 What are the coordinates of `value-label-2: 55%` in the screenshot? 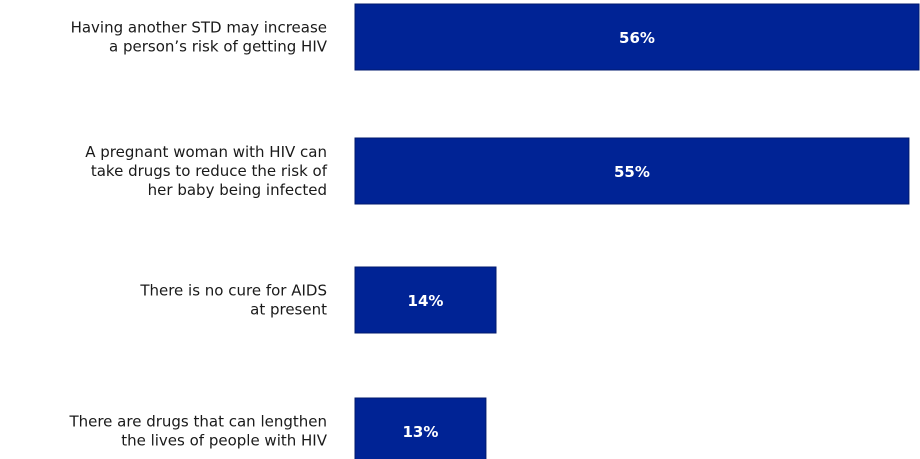 It's located at (632, 172).